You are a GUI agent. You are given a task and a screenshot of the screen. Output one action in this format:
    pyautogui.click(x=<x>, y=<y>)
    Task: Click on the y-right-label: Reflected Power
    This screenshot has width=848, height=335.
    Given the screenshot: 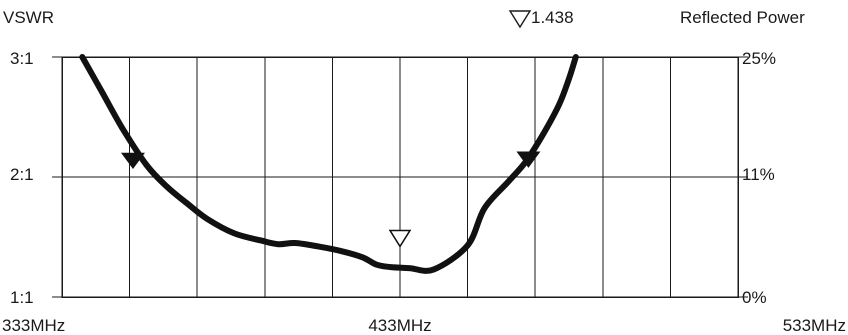 What is the action you would take?
    pyautogui.click(x=742, y=17)
    